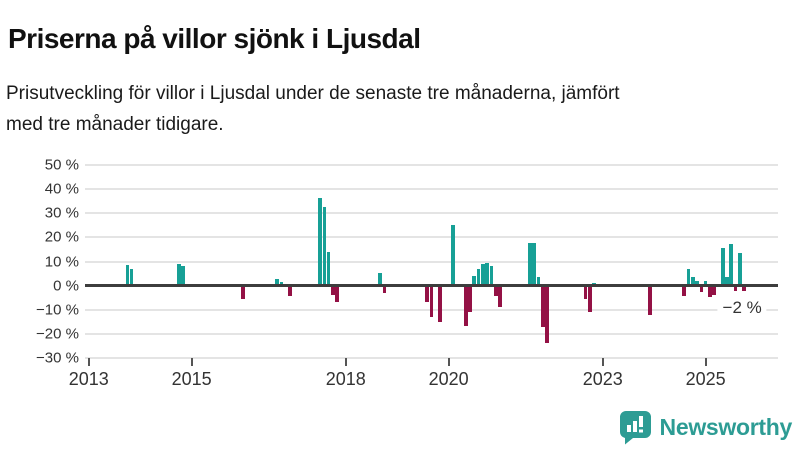  What do you see at coordinates (345, 379) in the screenshot?
I see `x-axis-label: 2018` at bounding box center [345, 379].